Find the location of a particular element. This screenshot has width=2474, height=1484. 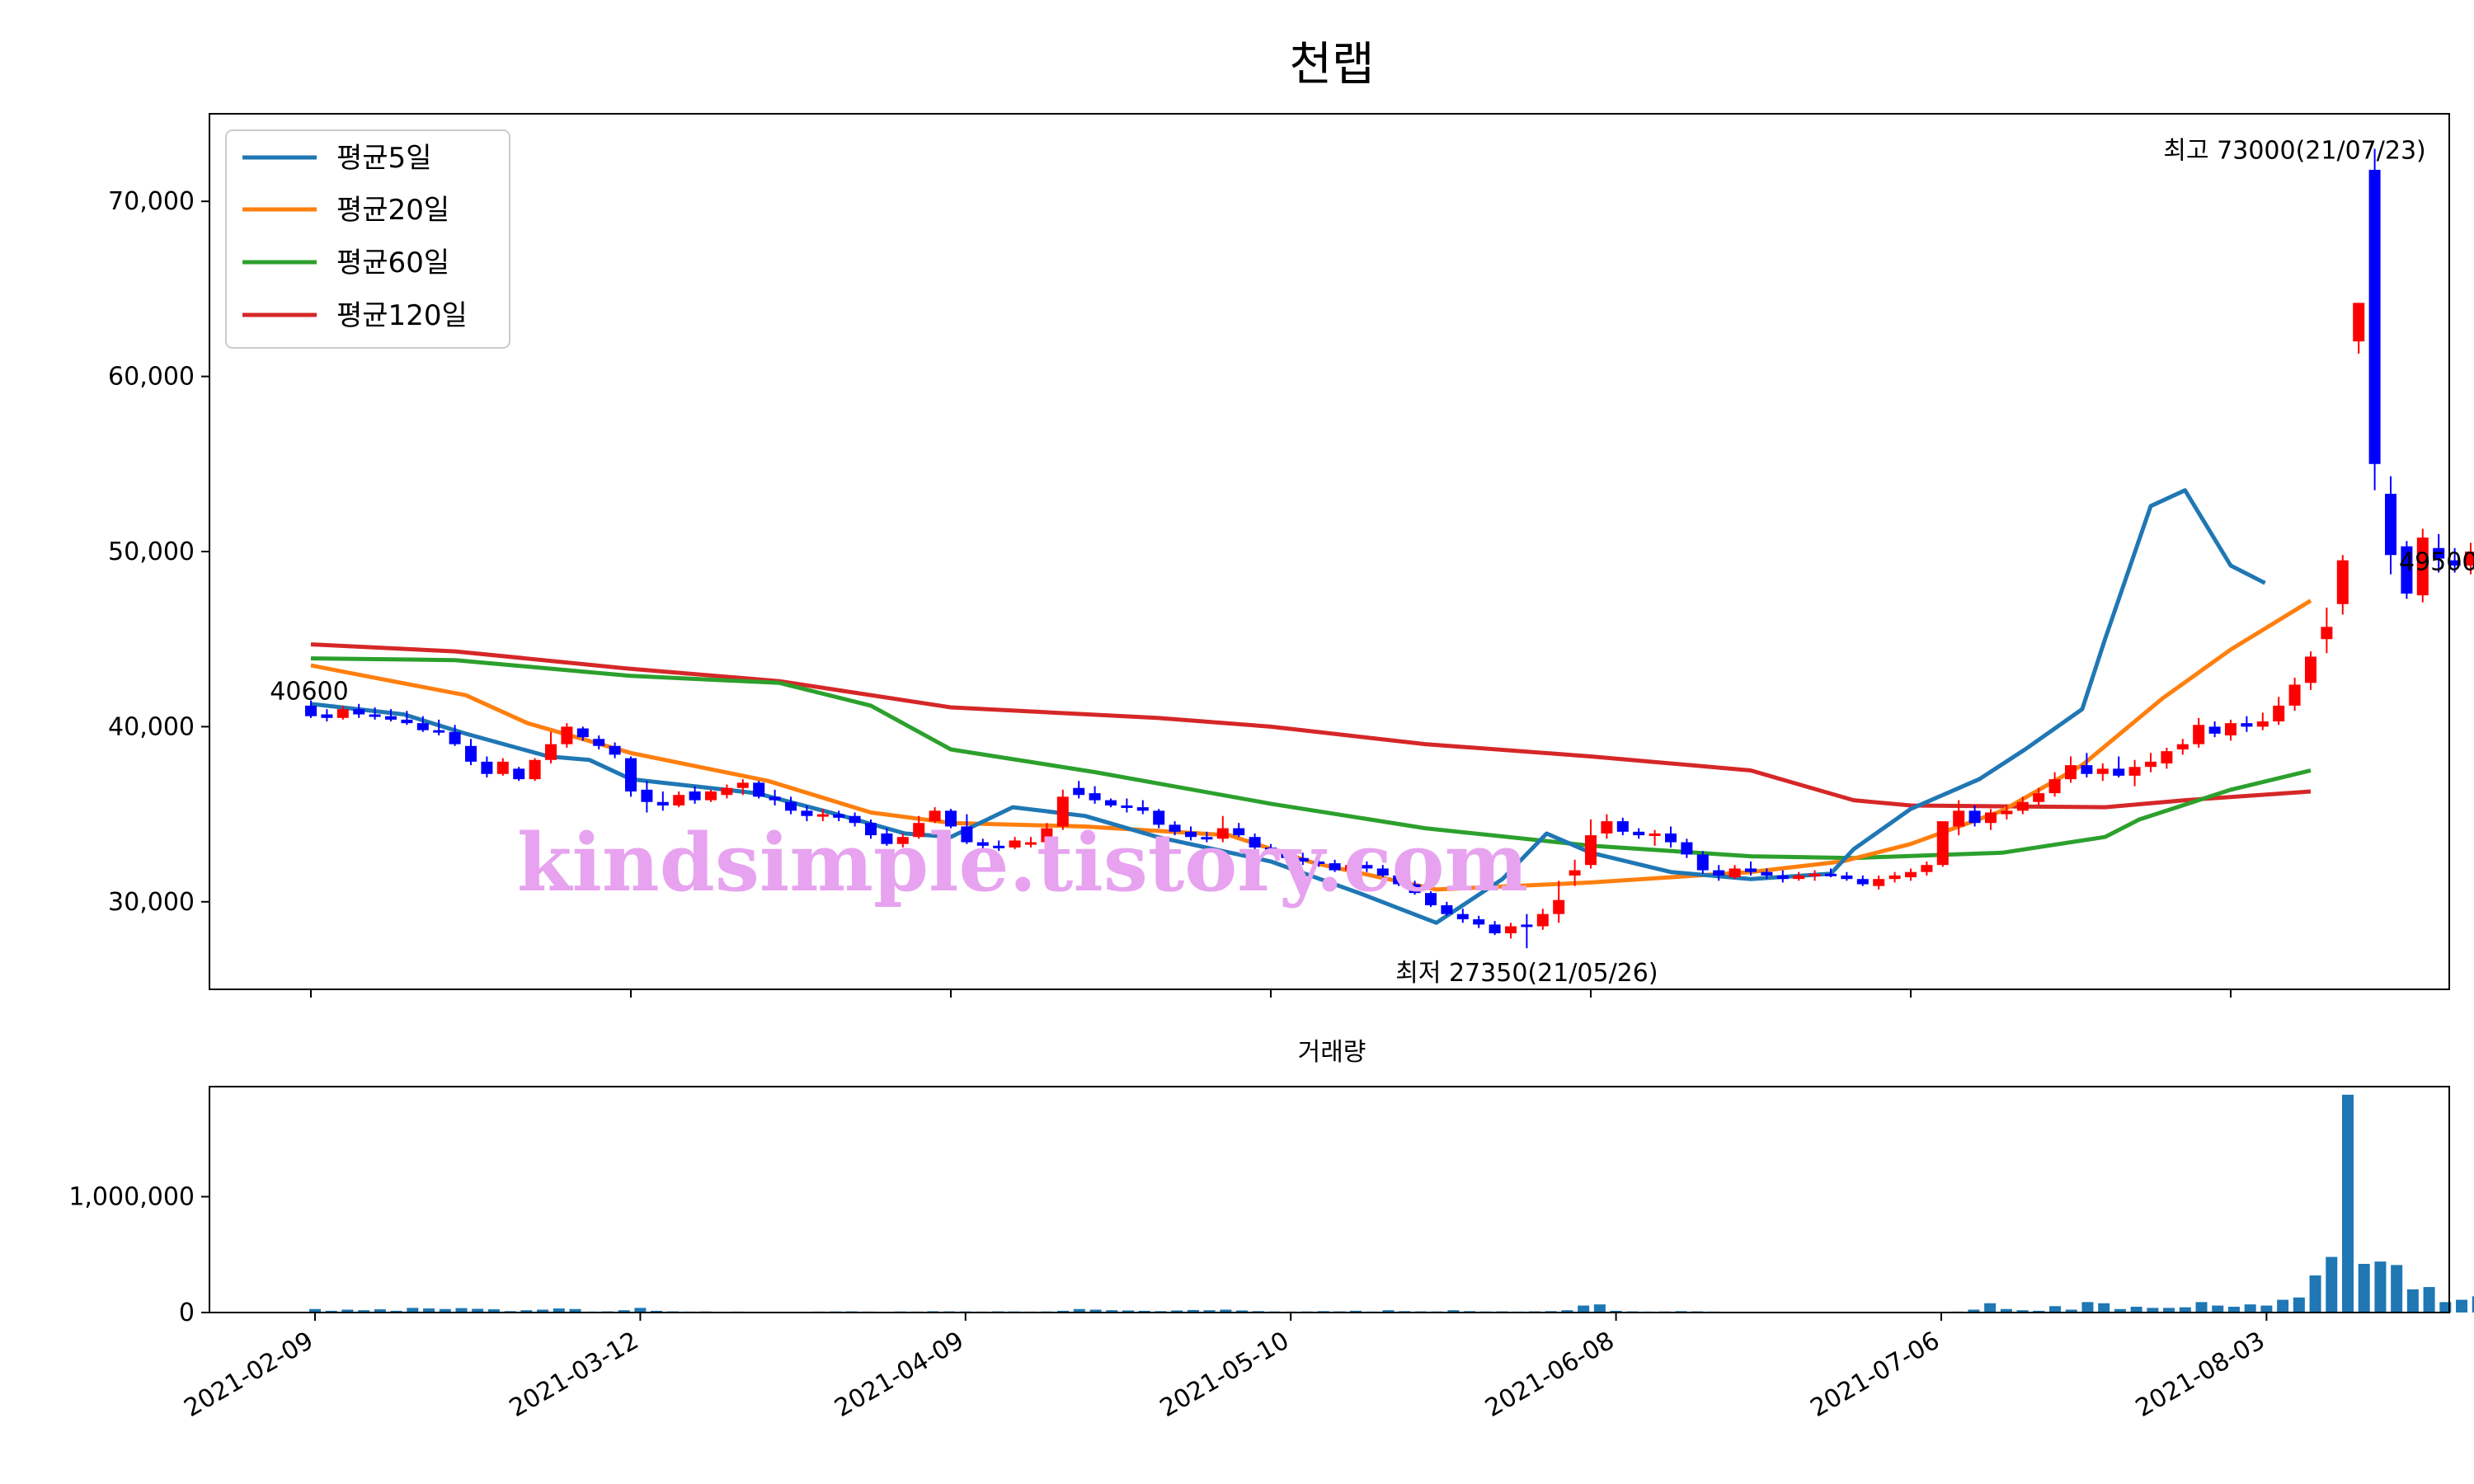

x-tick-label: 2021-07-06 is located at coordinates (1875, 1375).